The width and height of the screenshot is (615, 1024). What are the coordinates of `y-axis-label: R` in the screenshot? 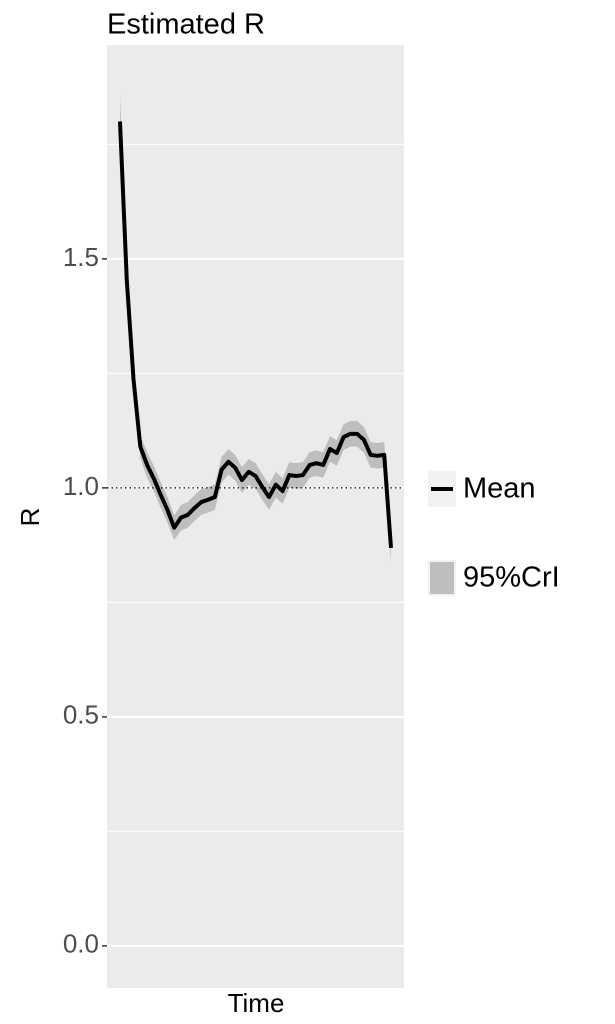 It's located at (30, 517).